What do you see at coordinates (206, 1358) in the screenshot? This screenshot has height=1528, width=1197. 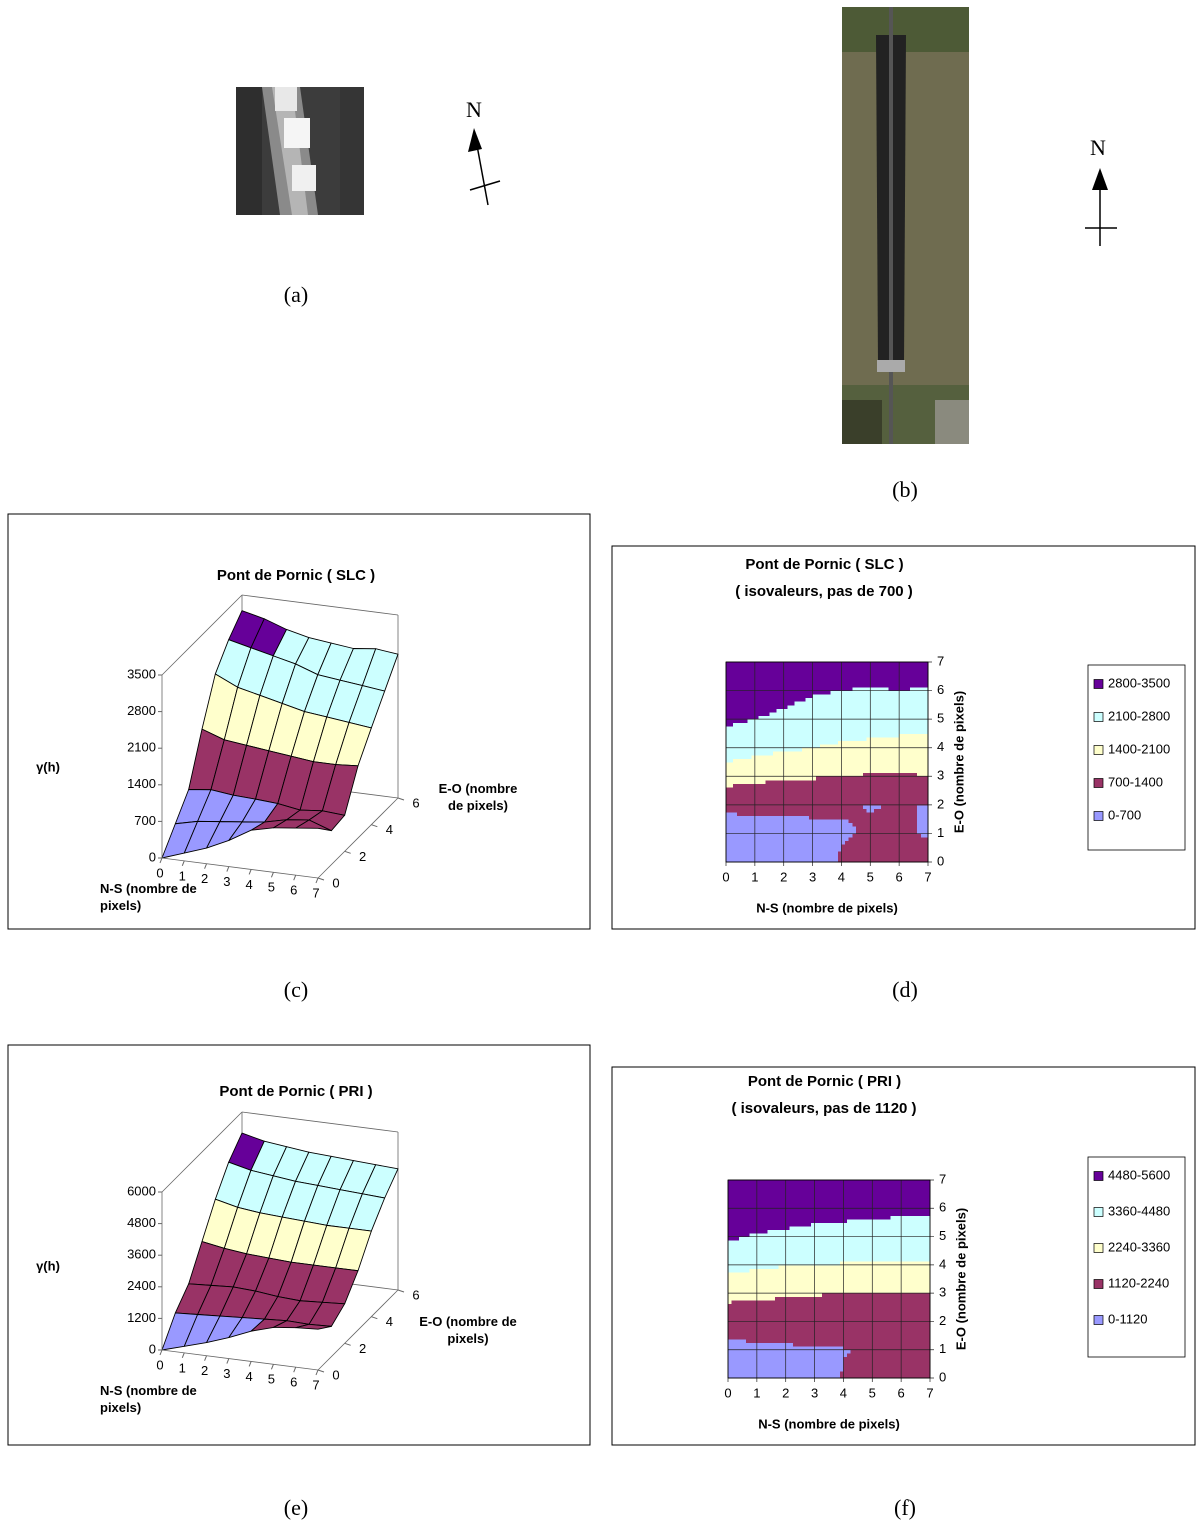 I see `x-tick` at bounding box center [206, 1358].